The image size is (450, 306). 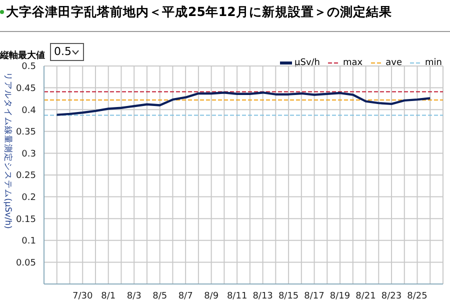 What do you see at coordinates (26, 263) in the screenshot?
I see `y-tick-label: 0.05` at bounding box center [26, 263].